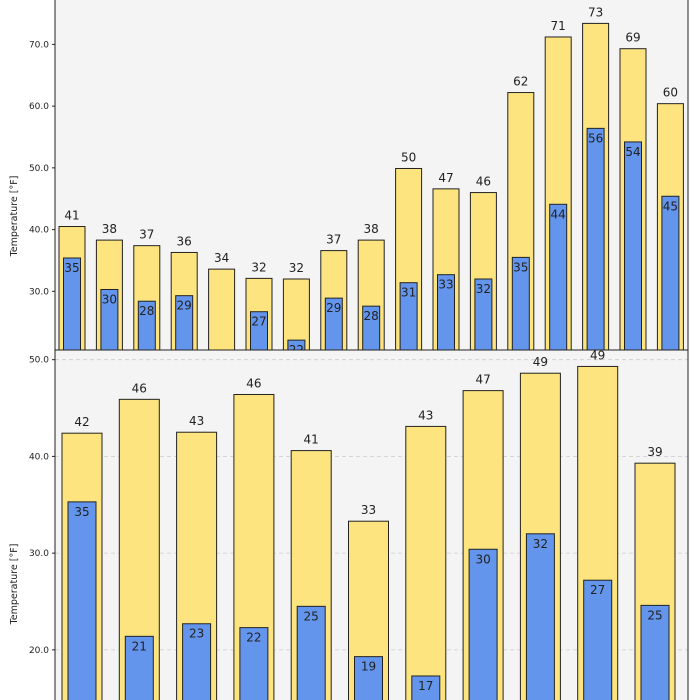 This screenshot has width=700, height=700. I want to click on low-temp-label: 21, so click(139, 646).